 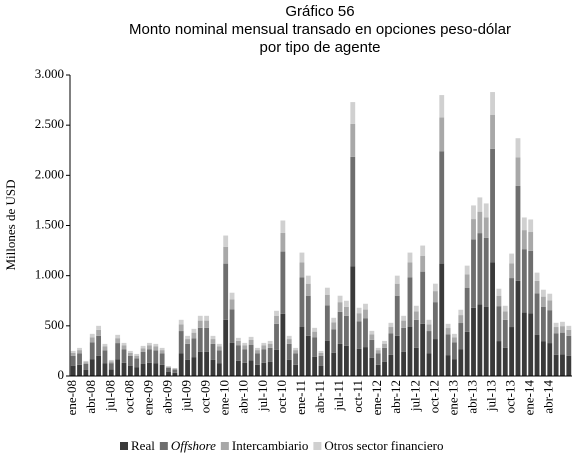 What do you see at coordinates (300, 397) in the screenshot?
I see `x-tick-label: ene-11` at bounding box center [300, 397].